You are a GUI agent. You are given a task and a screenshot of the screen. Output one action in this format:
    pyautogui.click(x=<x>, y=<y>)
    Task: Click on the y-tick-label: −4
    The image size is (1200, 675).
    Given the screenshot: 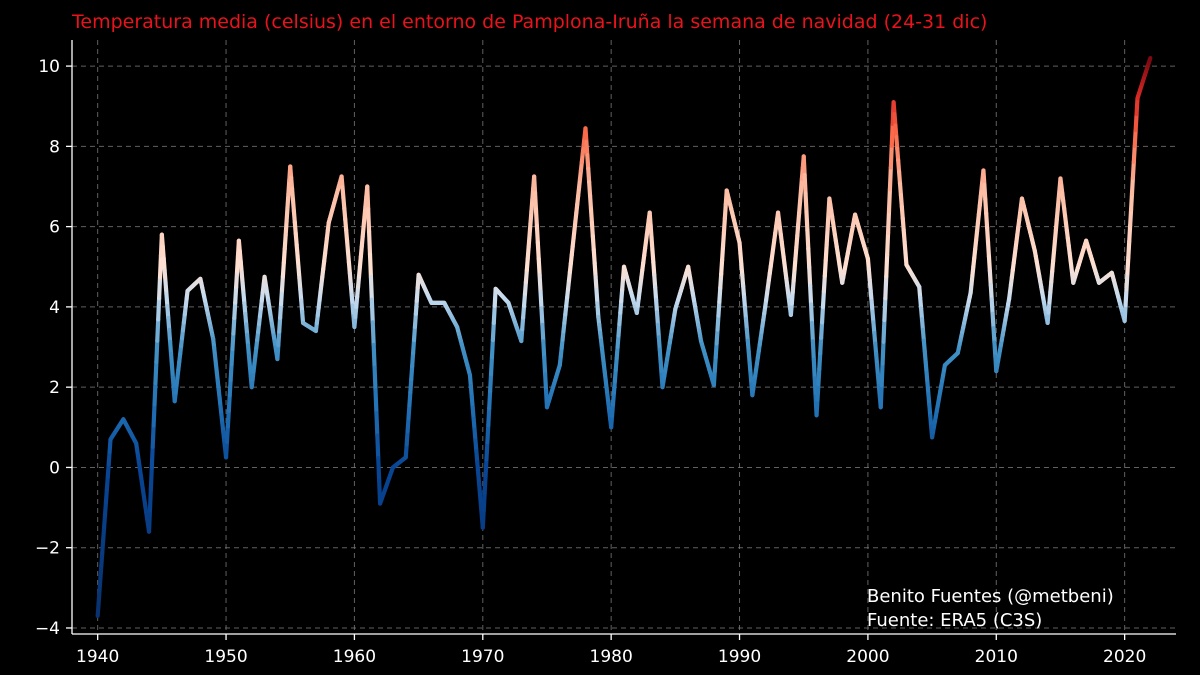 What is the action you would take?
    pyautogui.click(x=47, y=629)
    